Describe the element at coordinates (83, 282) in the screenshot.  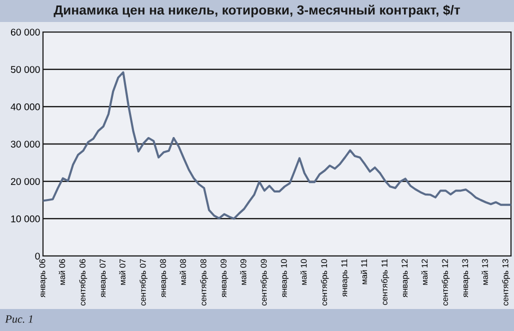
I see `x-tick-label: сентябрь 06` at that location.